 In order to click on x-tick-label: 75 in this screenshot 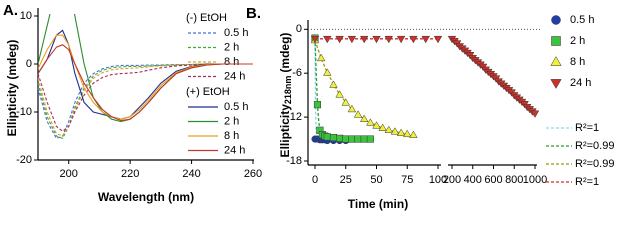, I will do `click(407, 180)`.